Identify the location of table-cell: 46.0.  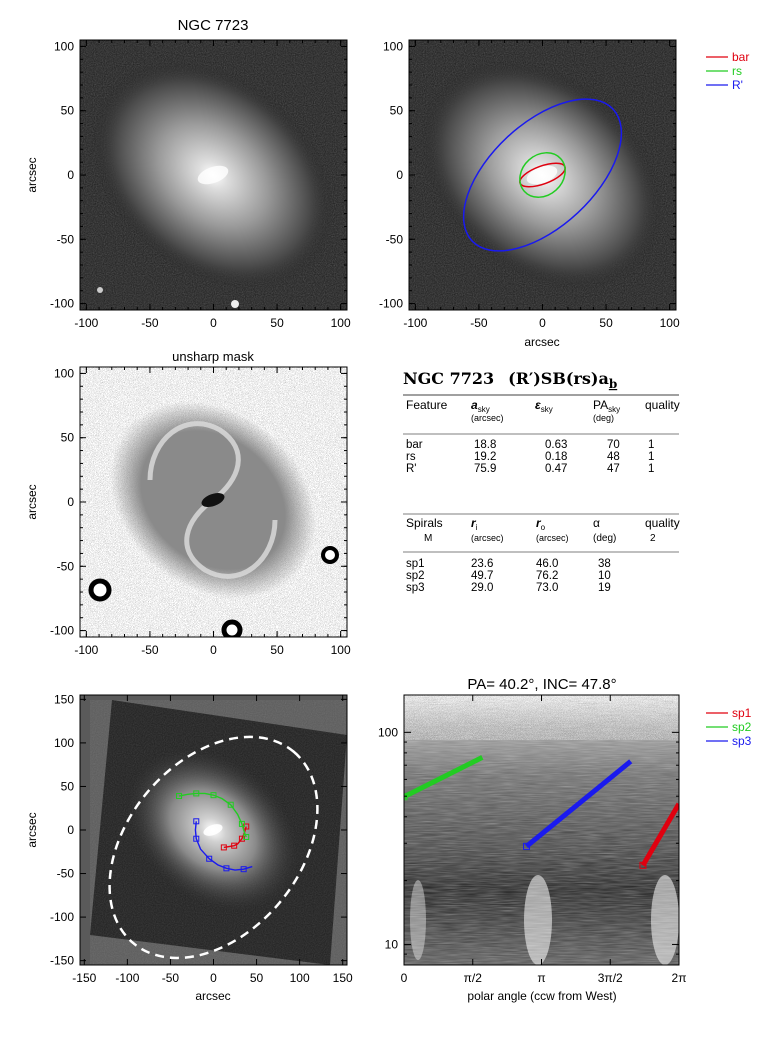
(547, 564).